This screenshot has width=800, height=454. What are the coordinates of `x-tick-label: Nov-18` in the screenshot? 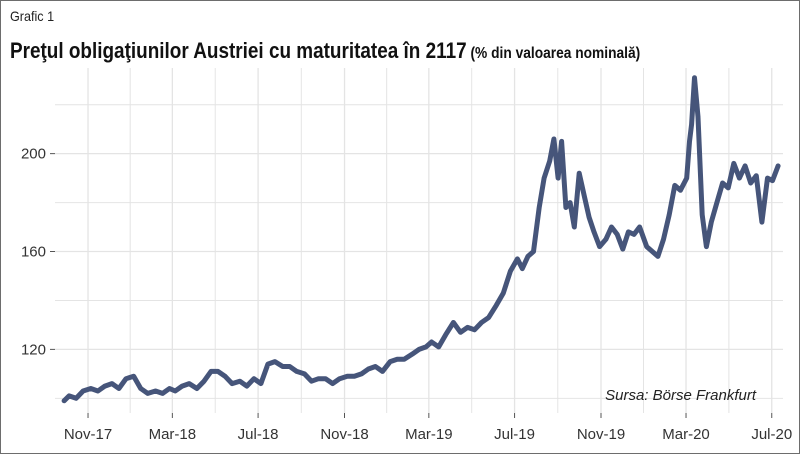 It's located at (344, 434).